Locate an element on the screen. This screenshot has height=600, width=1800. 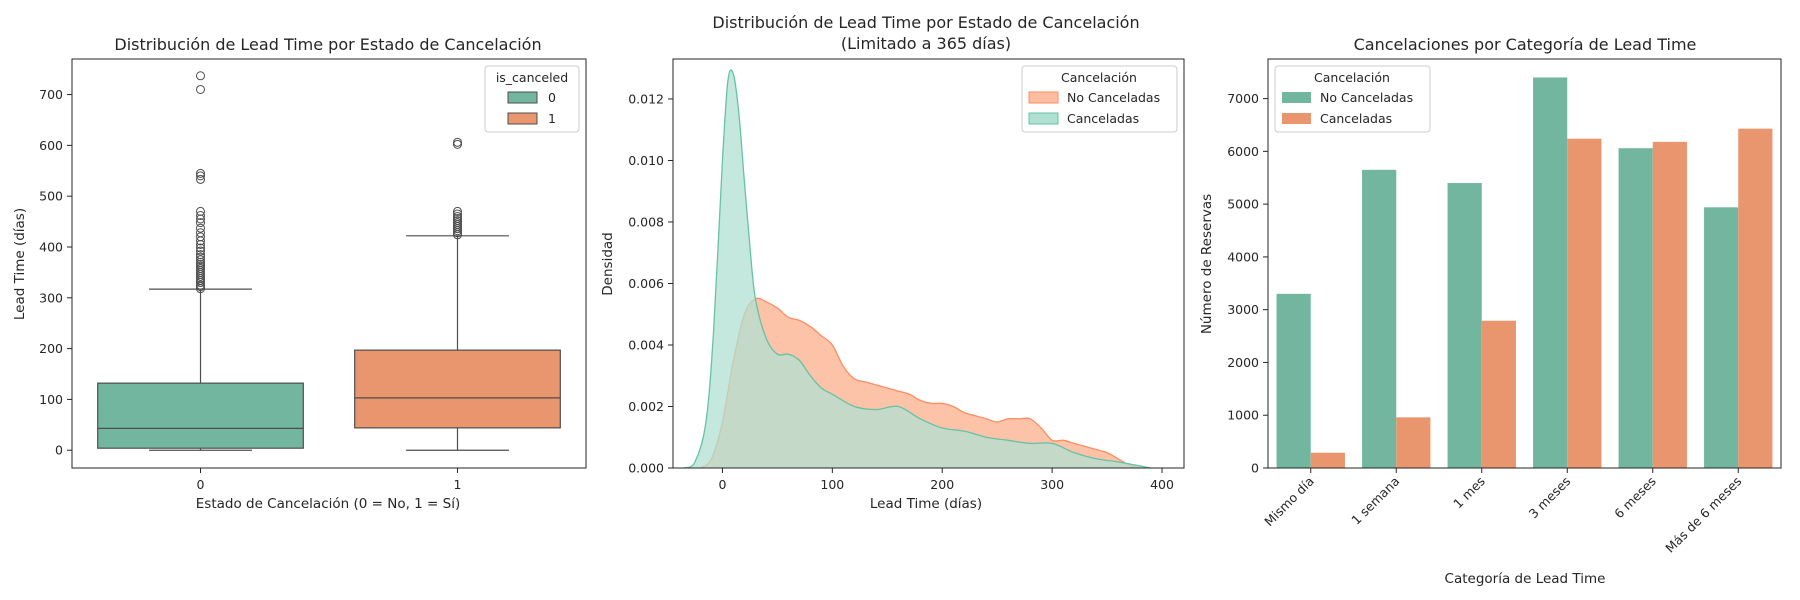
y-tick-label: 0.010 is located at coordinates (646, 160).